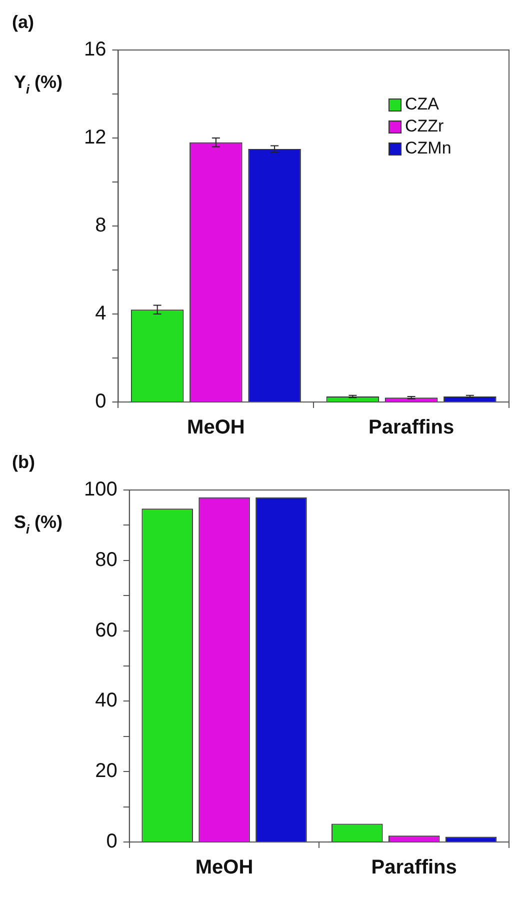 This screenshot has width=519, height=900. I want to click on legend-label: CZMn, so click(428, 148).